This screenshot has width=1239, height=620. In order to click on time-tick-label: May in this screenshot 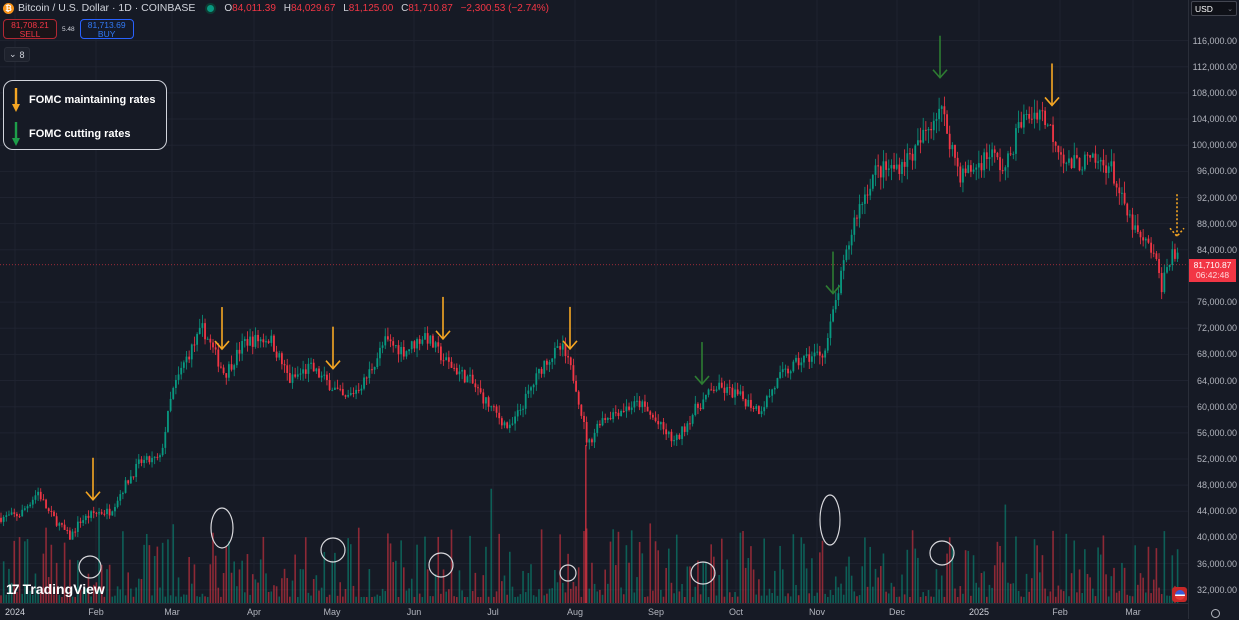, I will do `click(332, 612)`.